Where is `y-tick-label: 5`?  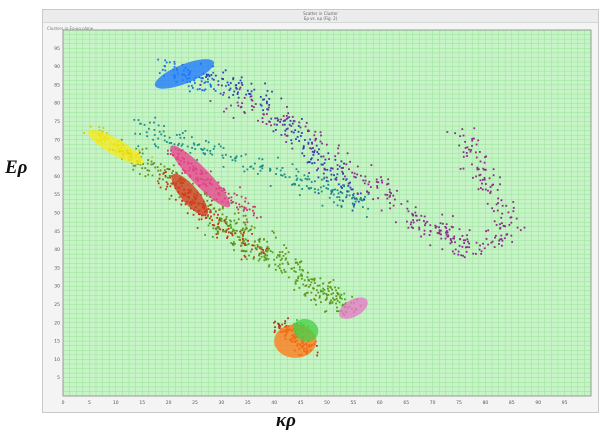
y-tick-label: 5 is located at coordinates (58, 378).